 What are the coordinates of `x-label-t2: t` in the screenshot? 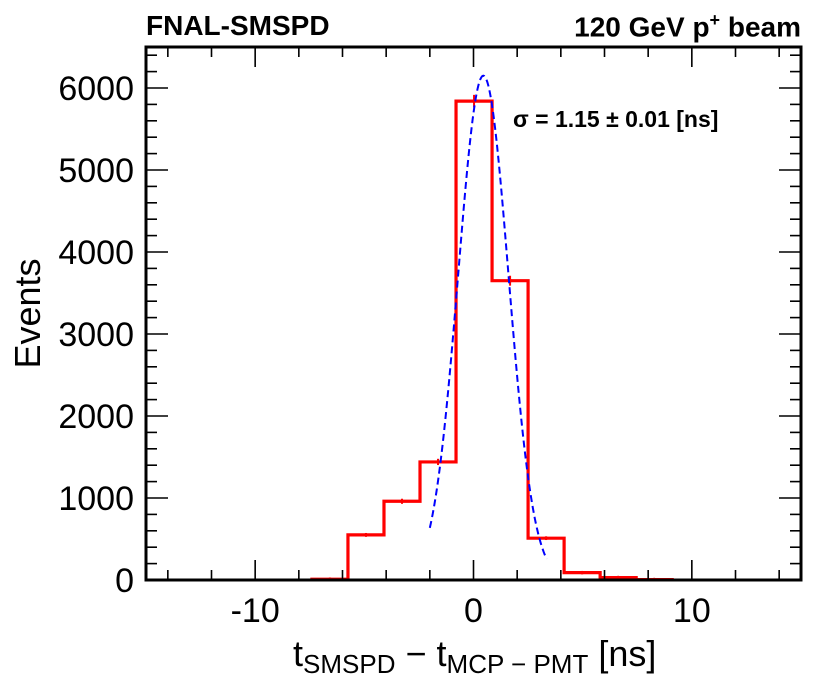 It's located at (442, 653).